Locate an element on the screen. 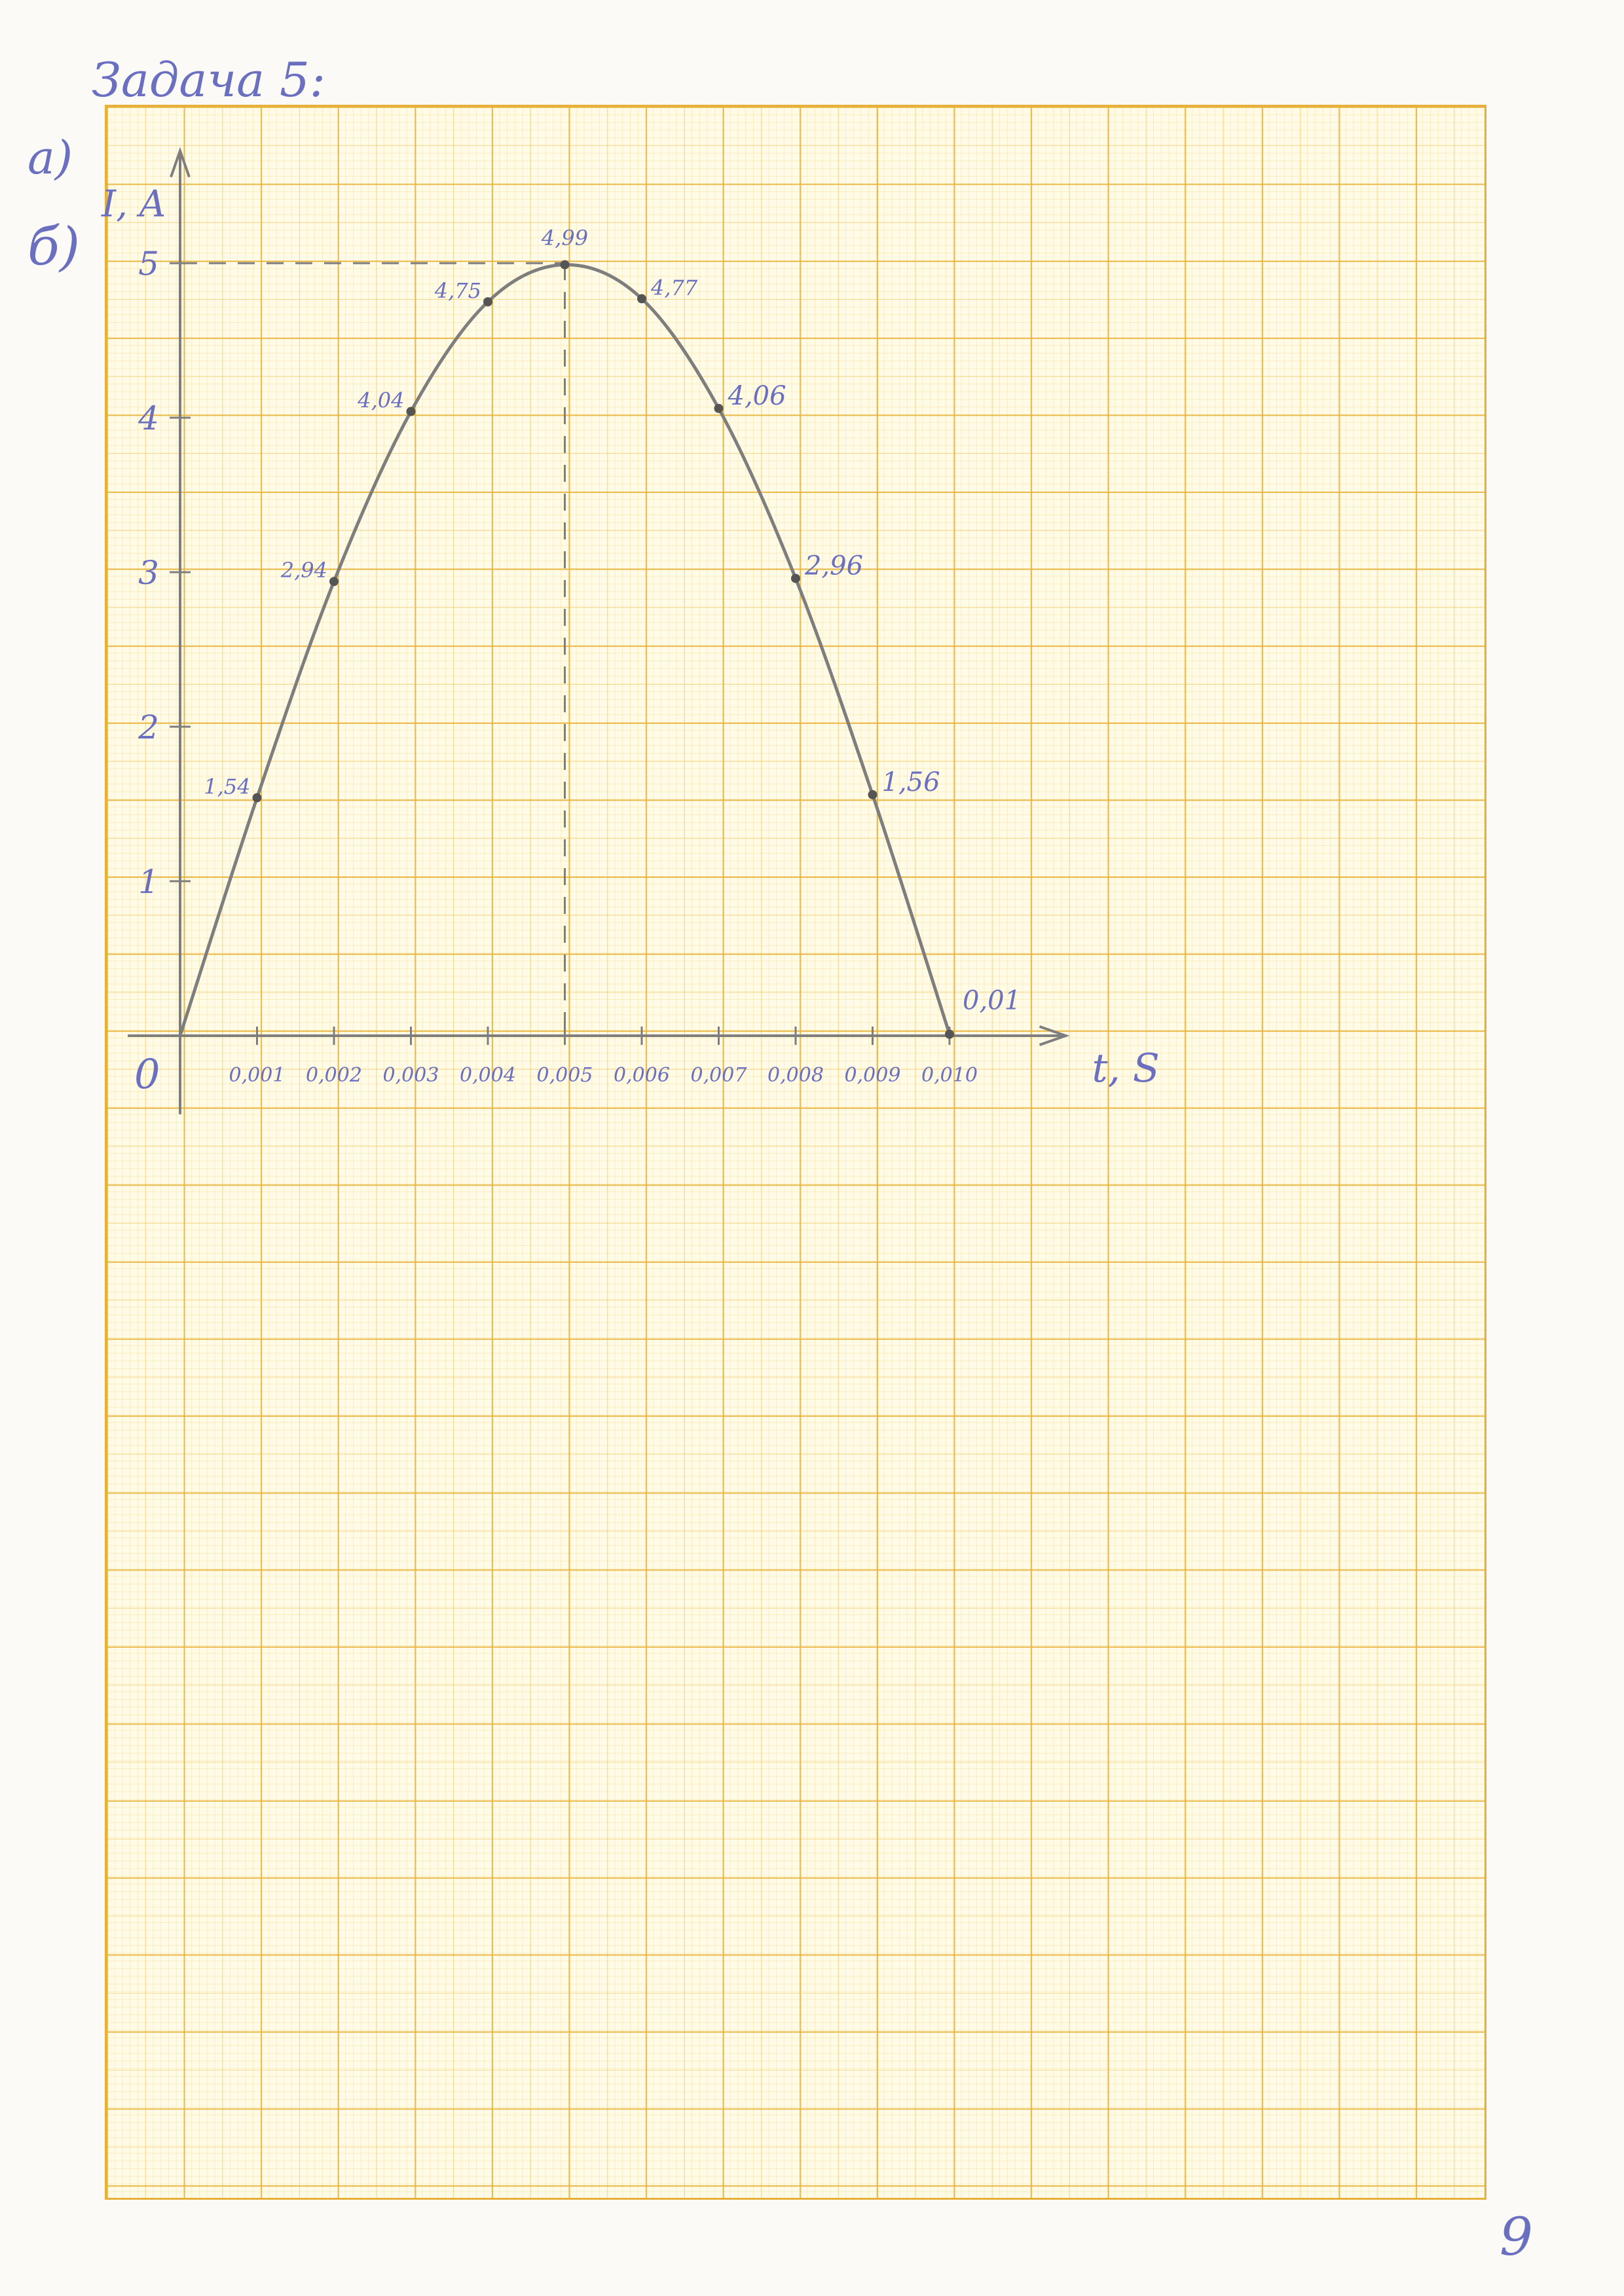  data-label: 4,04 is located at coordinates (380, 400).